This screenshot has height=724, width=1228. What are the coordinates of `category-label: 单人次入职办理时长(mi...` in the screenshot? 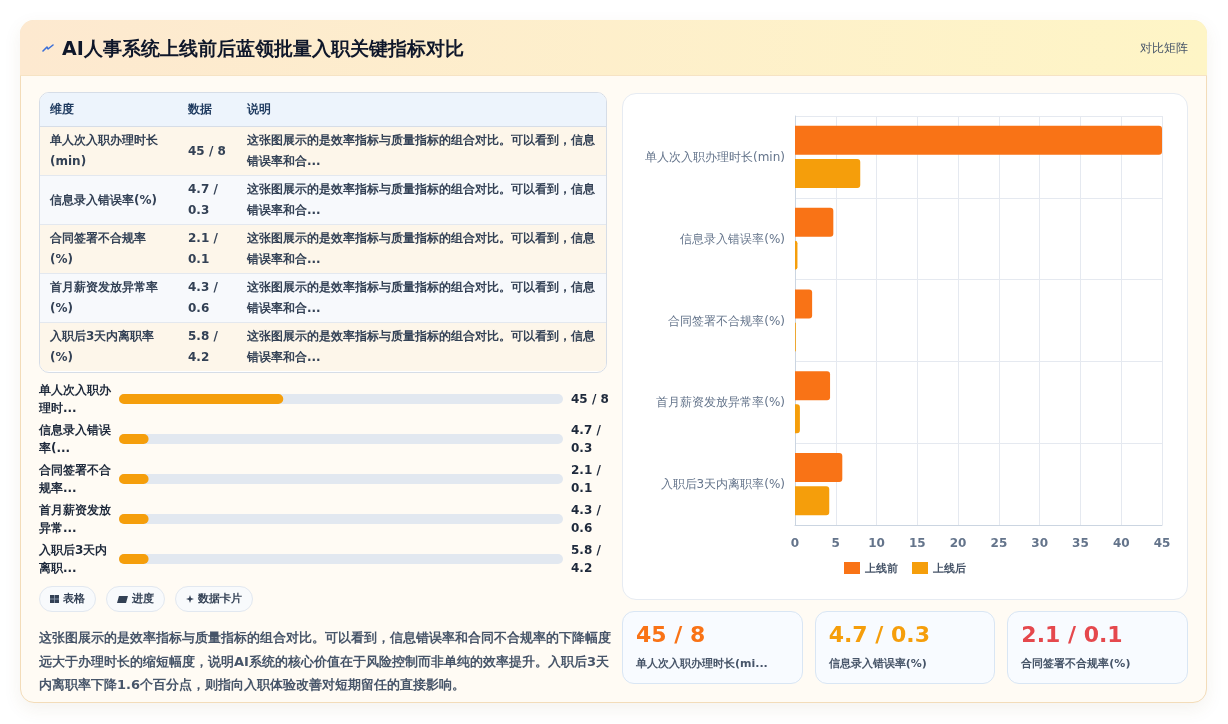 It's located at (702, 663).